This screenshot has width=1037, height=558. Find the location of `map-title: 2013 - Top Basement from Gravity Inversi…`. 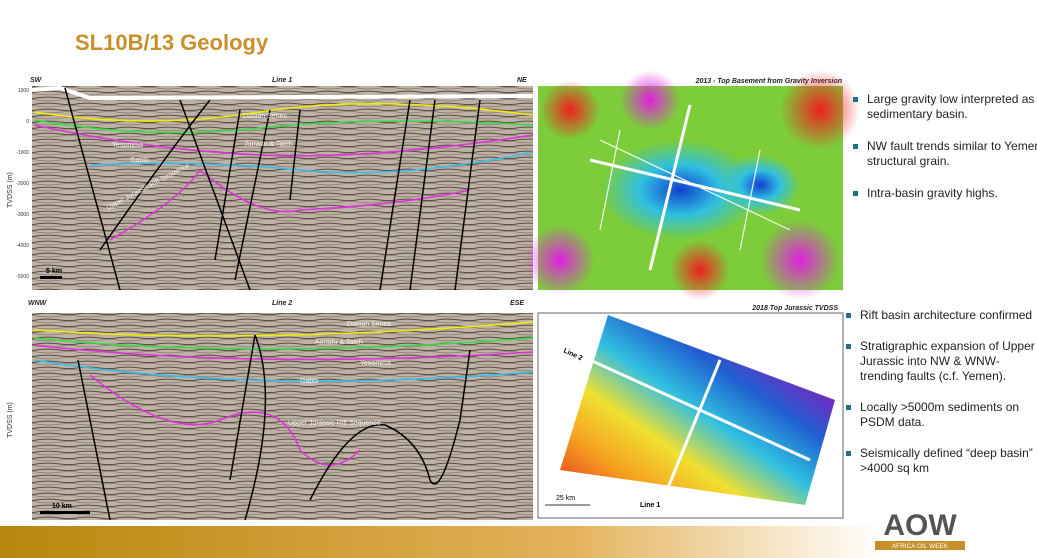

map-title: 2013 - Top Basement from Gravity Inversi… is located at coordinates (768, 81).